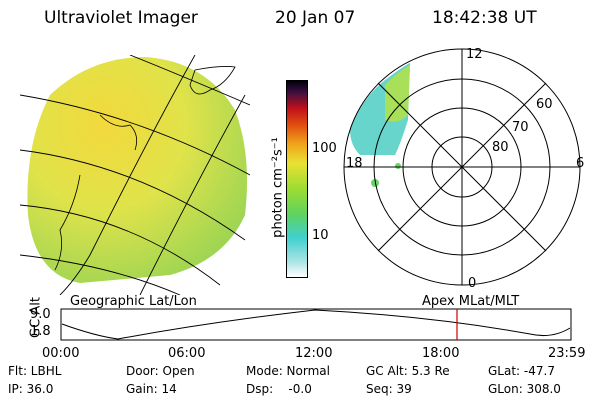  Describe the element at coordinates (397, 93) in the screenshot. I see `aurora-region` at that location.